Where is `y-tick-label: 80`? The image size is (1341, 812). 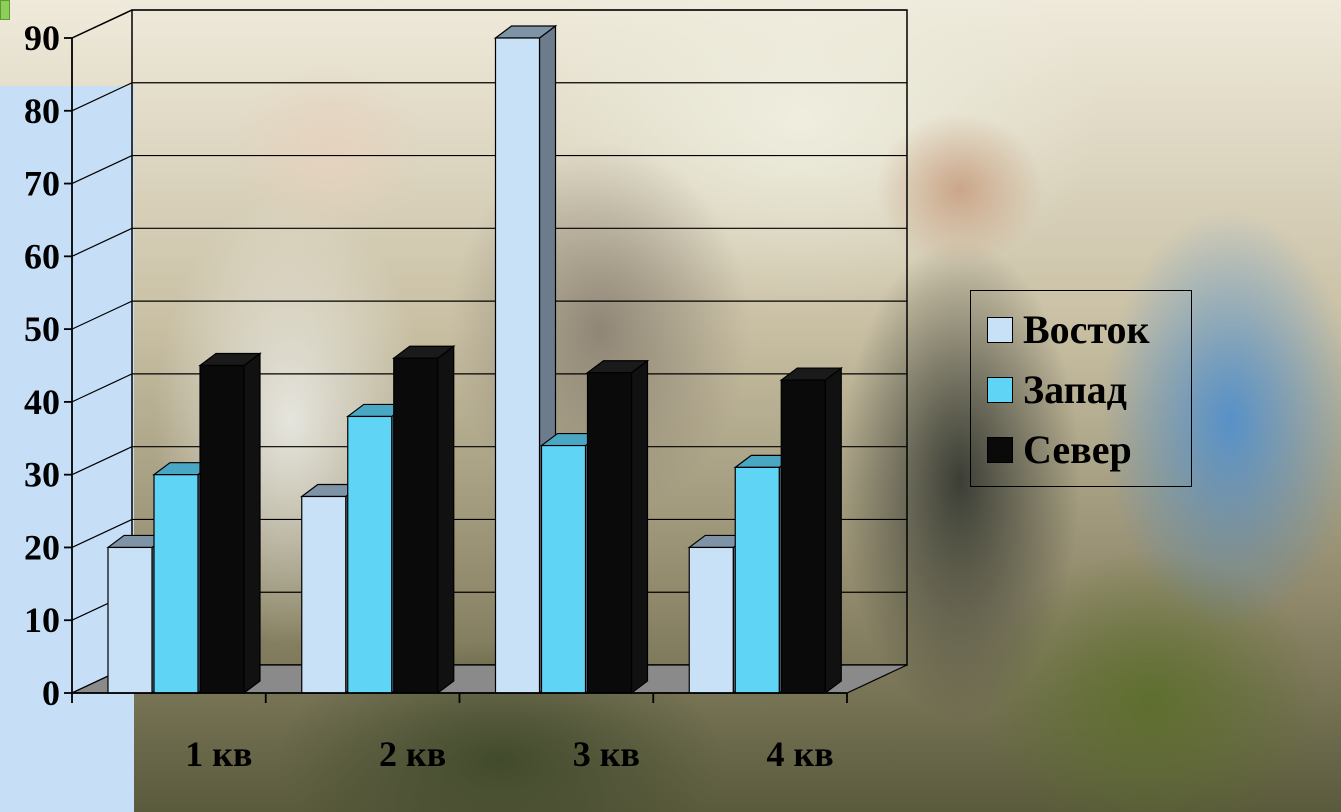 y-tick-label: 80 is located at coordinates (42, 111).